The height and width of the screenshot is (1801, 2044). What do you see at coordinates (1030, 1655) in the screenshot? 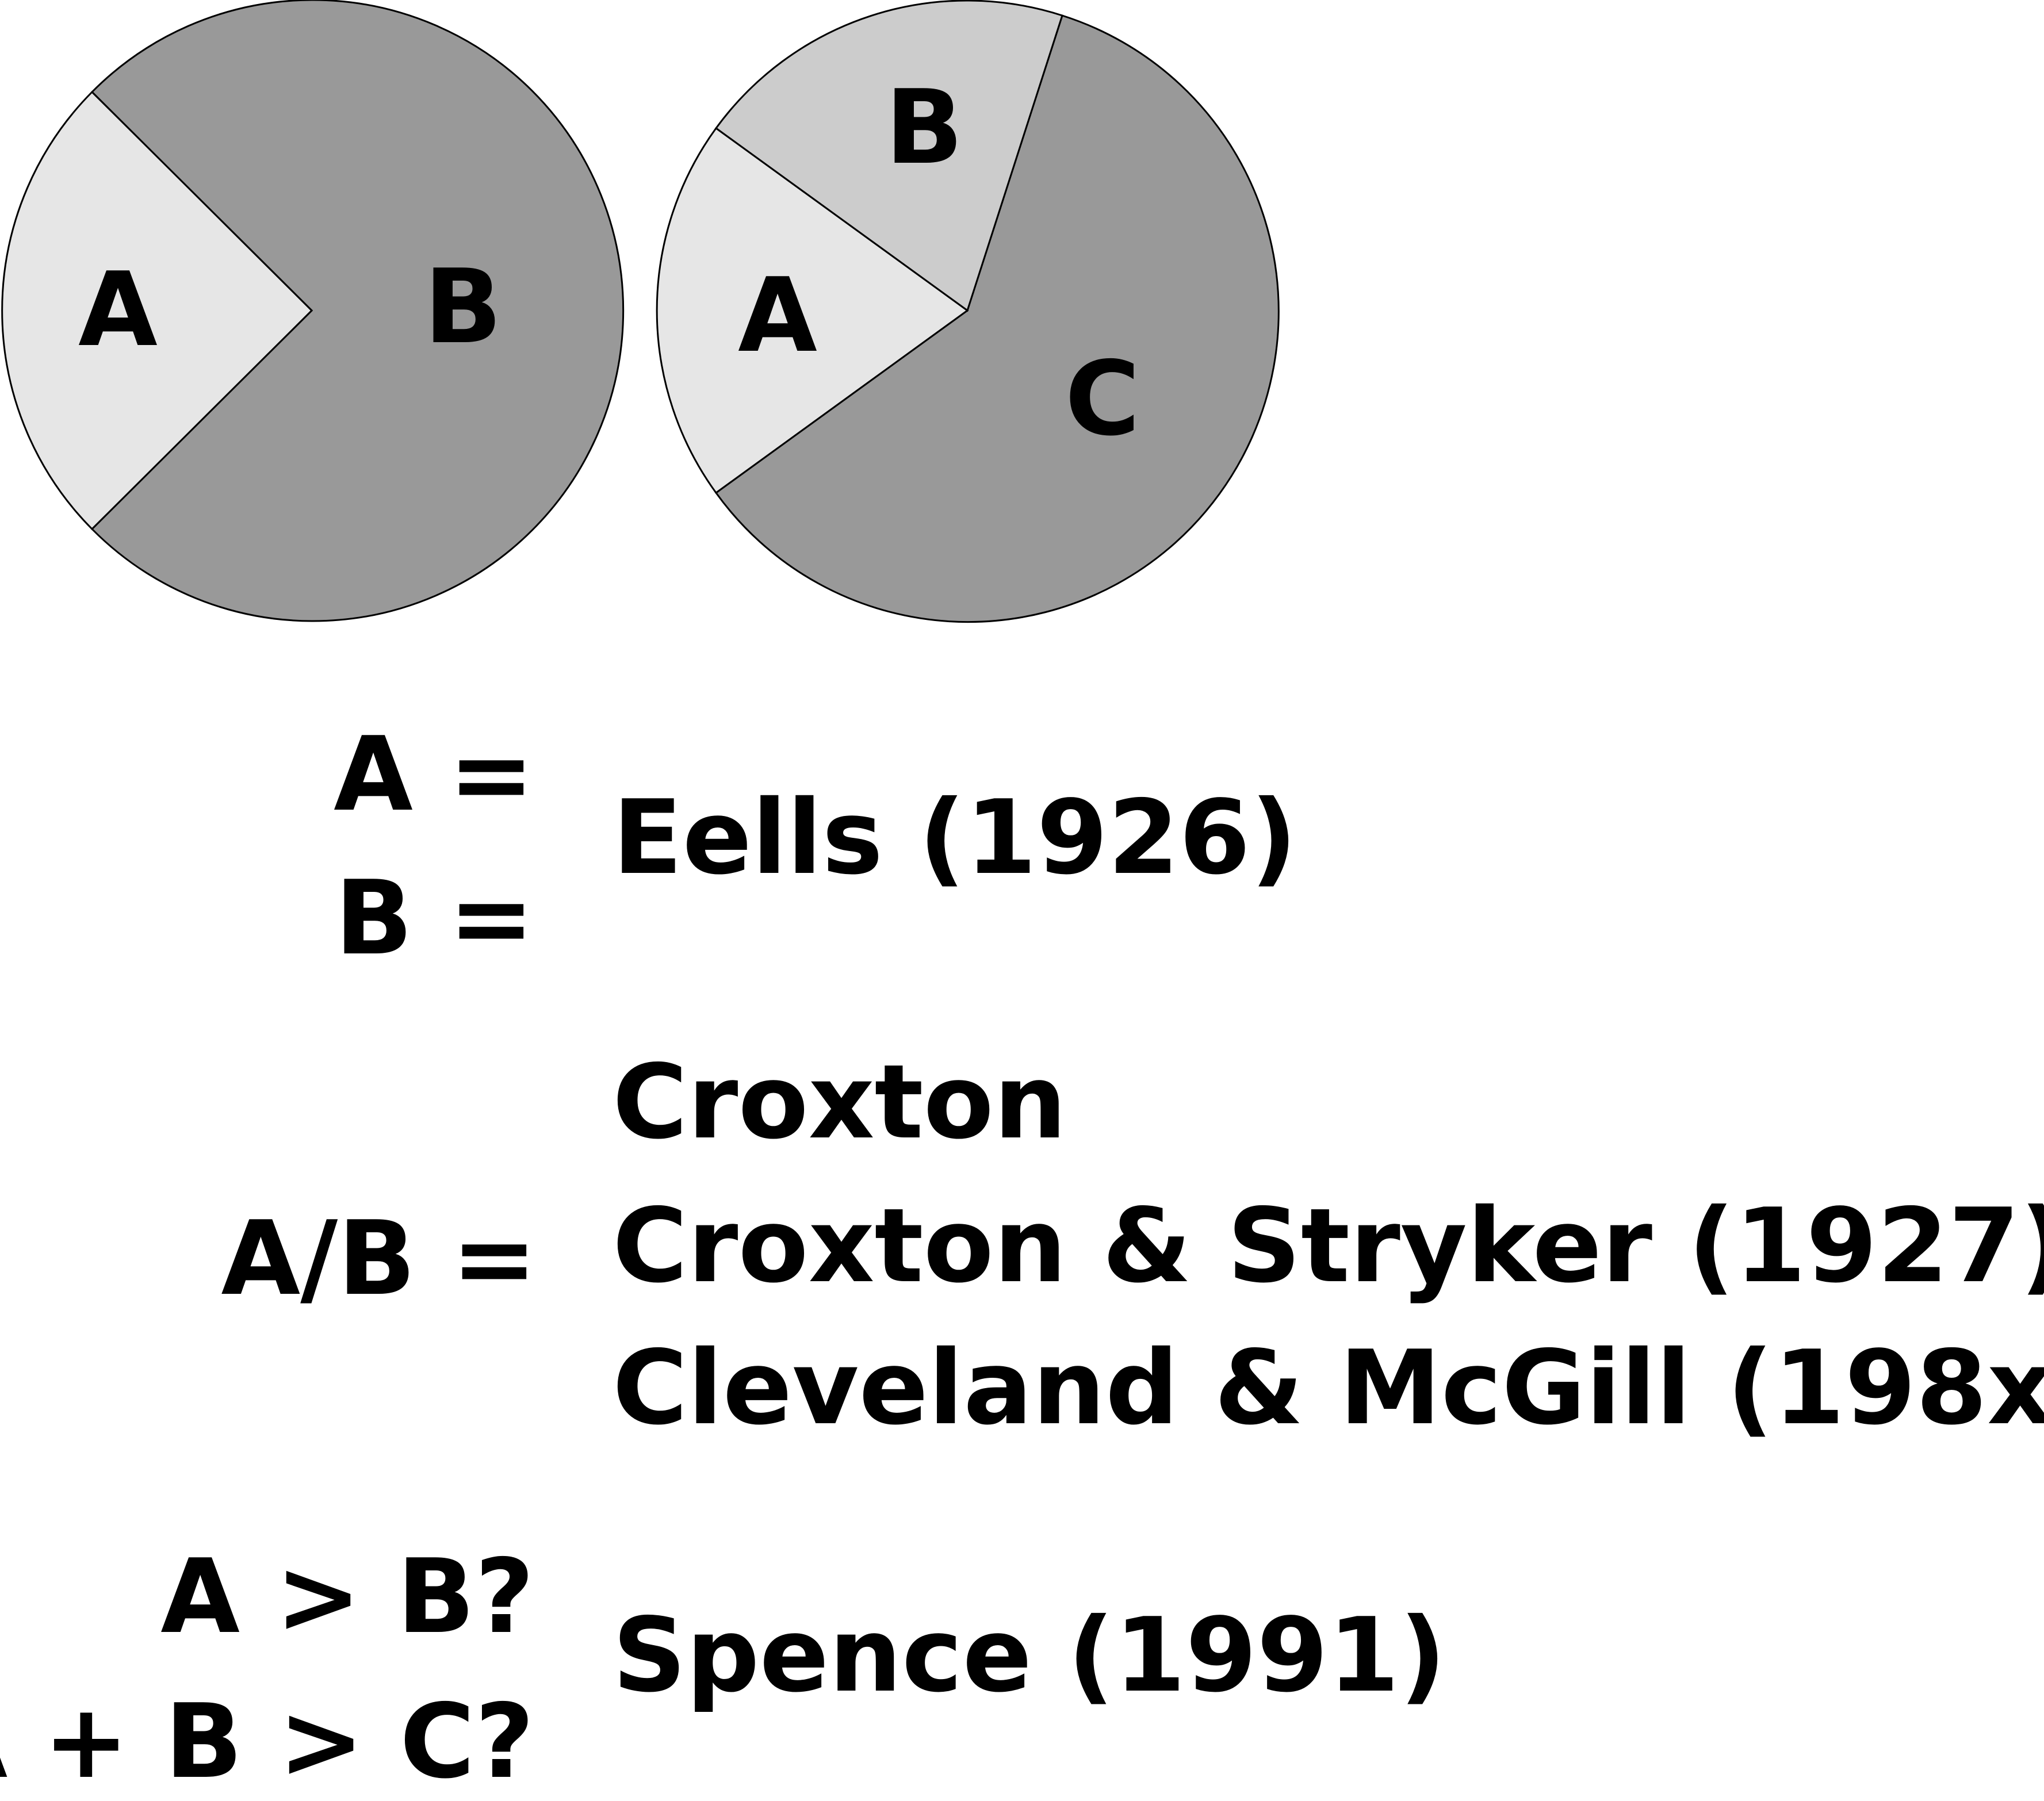
I see `spence-citation: Spence (1991)` at bounding box center [1030, 1655].